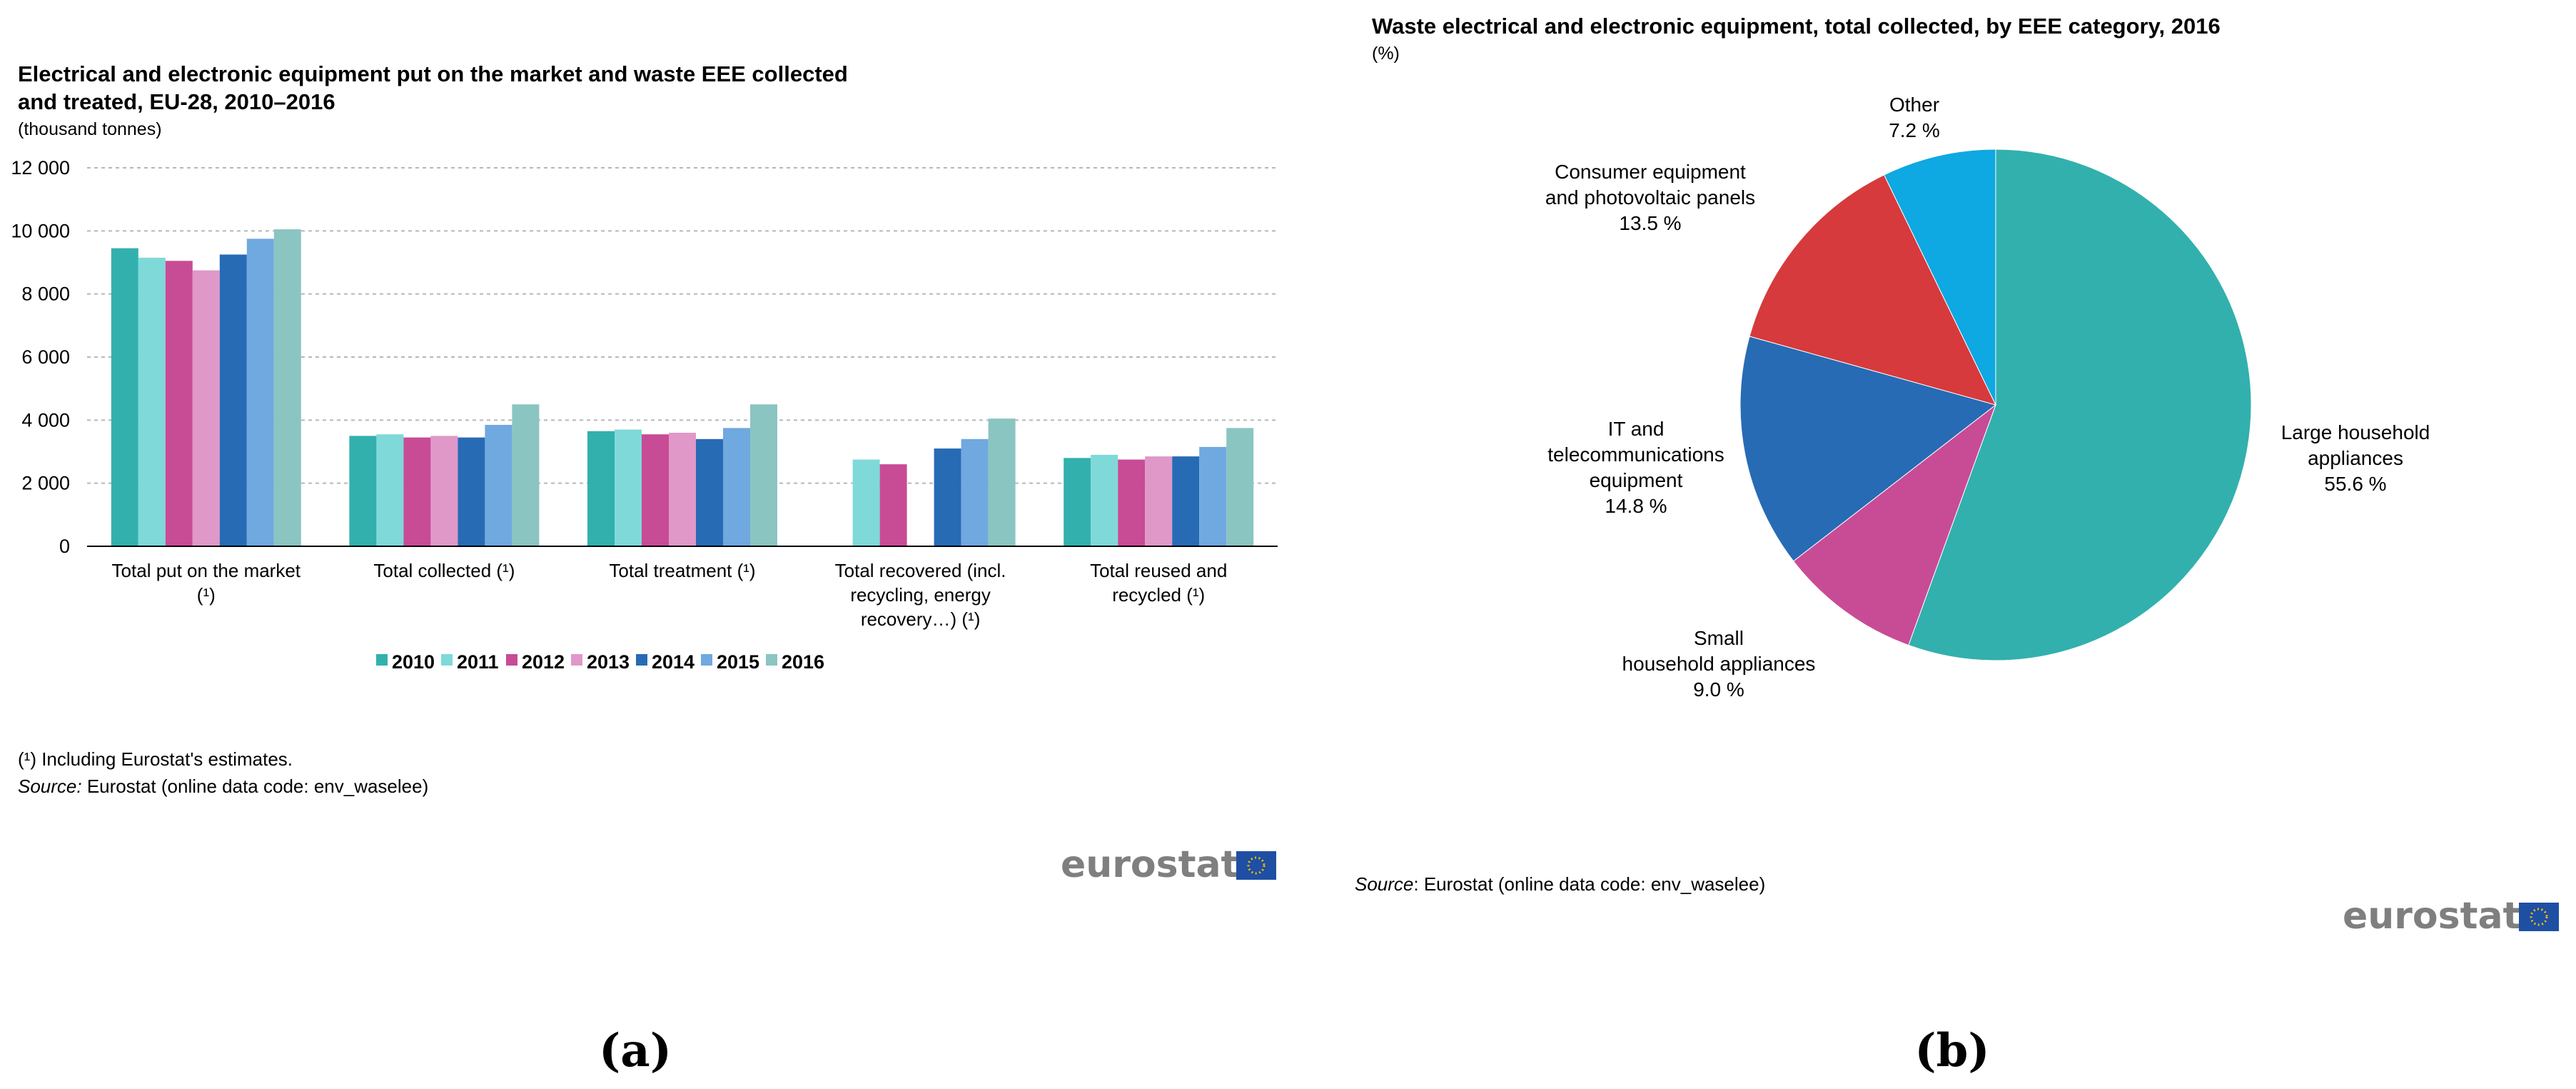 Image resolution: width=2576 pixels, height=1089 pixels. Describe the element at coordinates (40, 230) in the screenshot. I see `bar-chart-y-tick-label: 10 000` at that location.